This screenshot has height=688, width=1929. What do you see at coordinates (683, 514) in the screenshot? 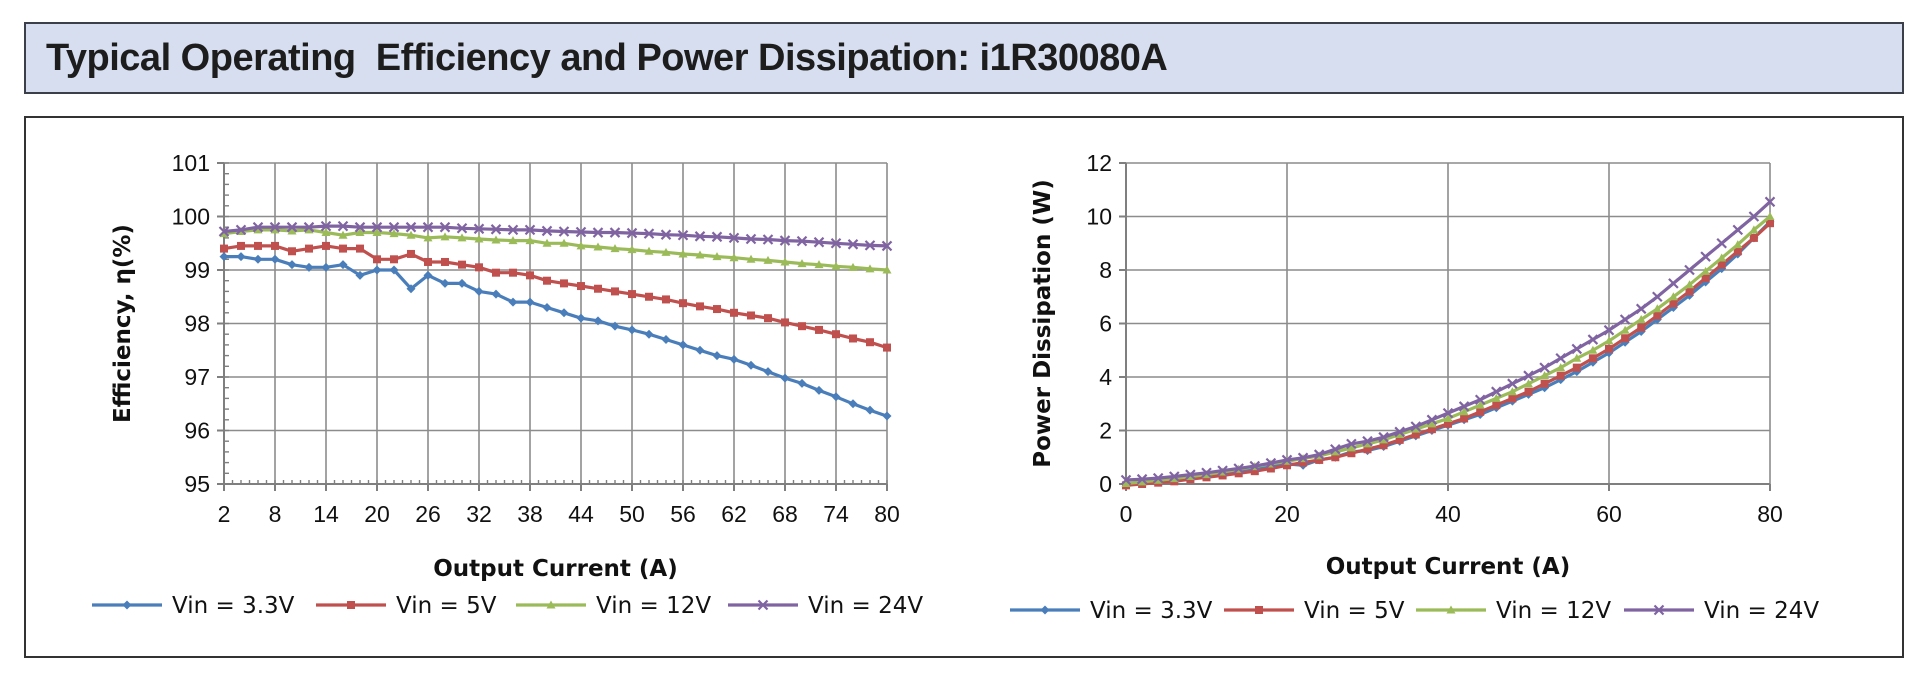
I see `x-tick-label: 56` at bounding box center [683, 514].